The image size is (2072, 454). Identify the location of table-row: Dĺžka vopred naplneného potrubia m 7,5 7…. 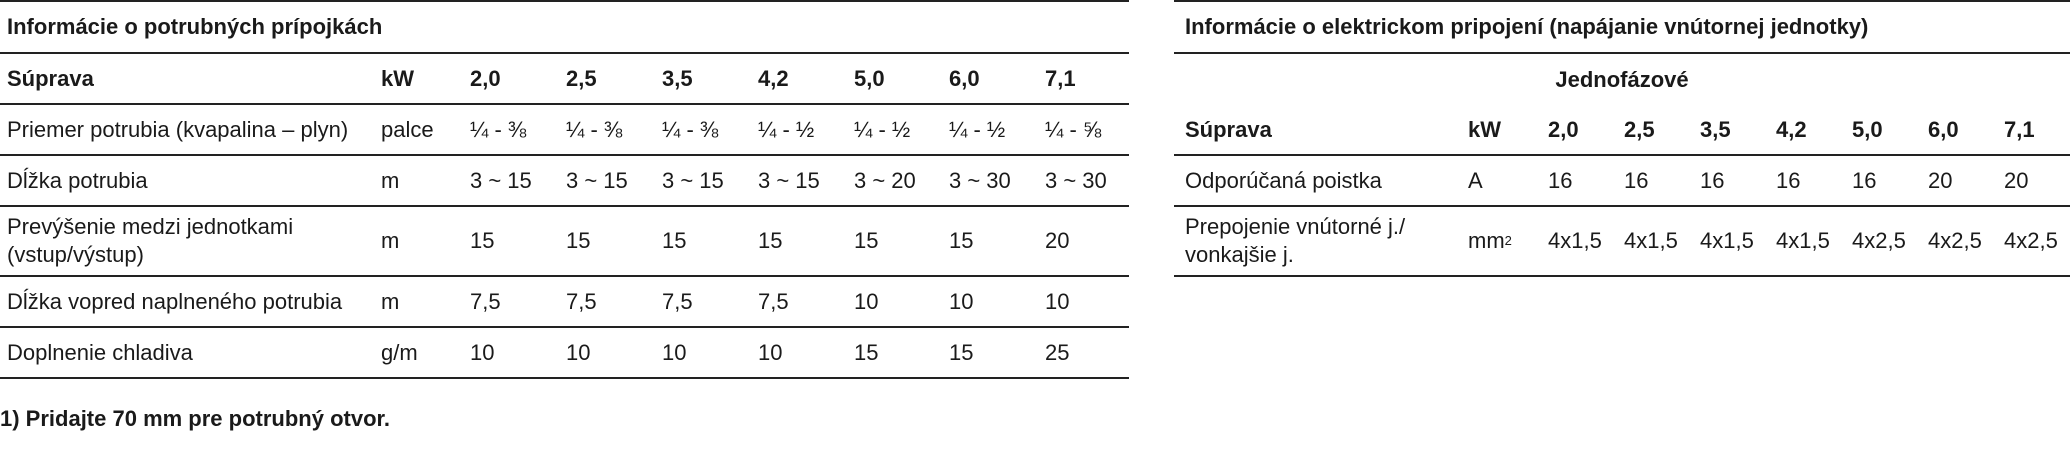
(564, 302).